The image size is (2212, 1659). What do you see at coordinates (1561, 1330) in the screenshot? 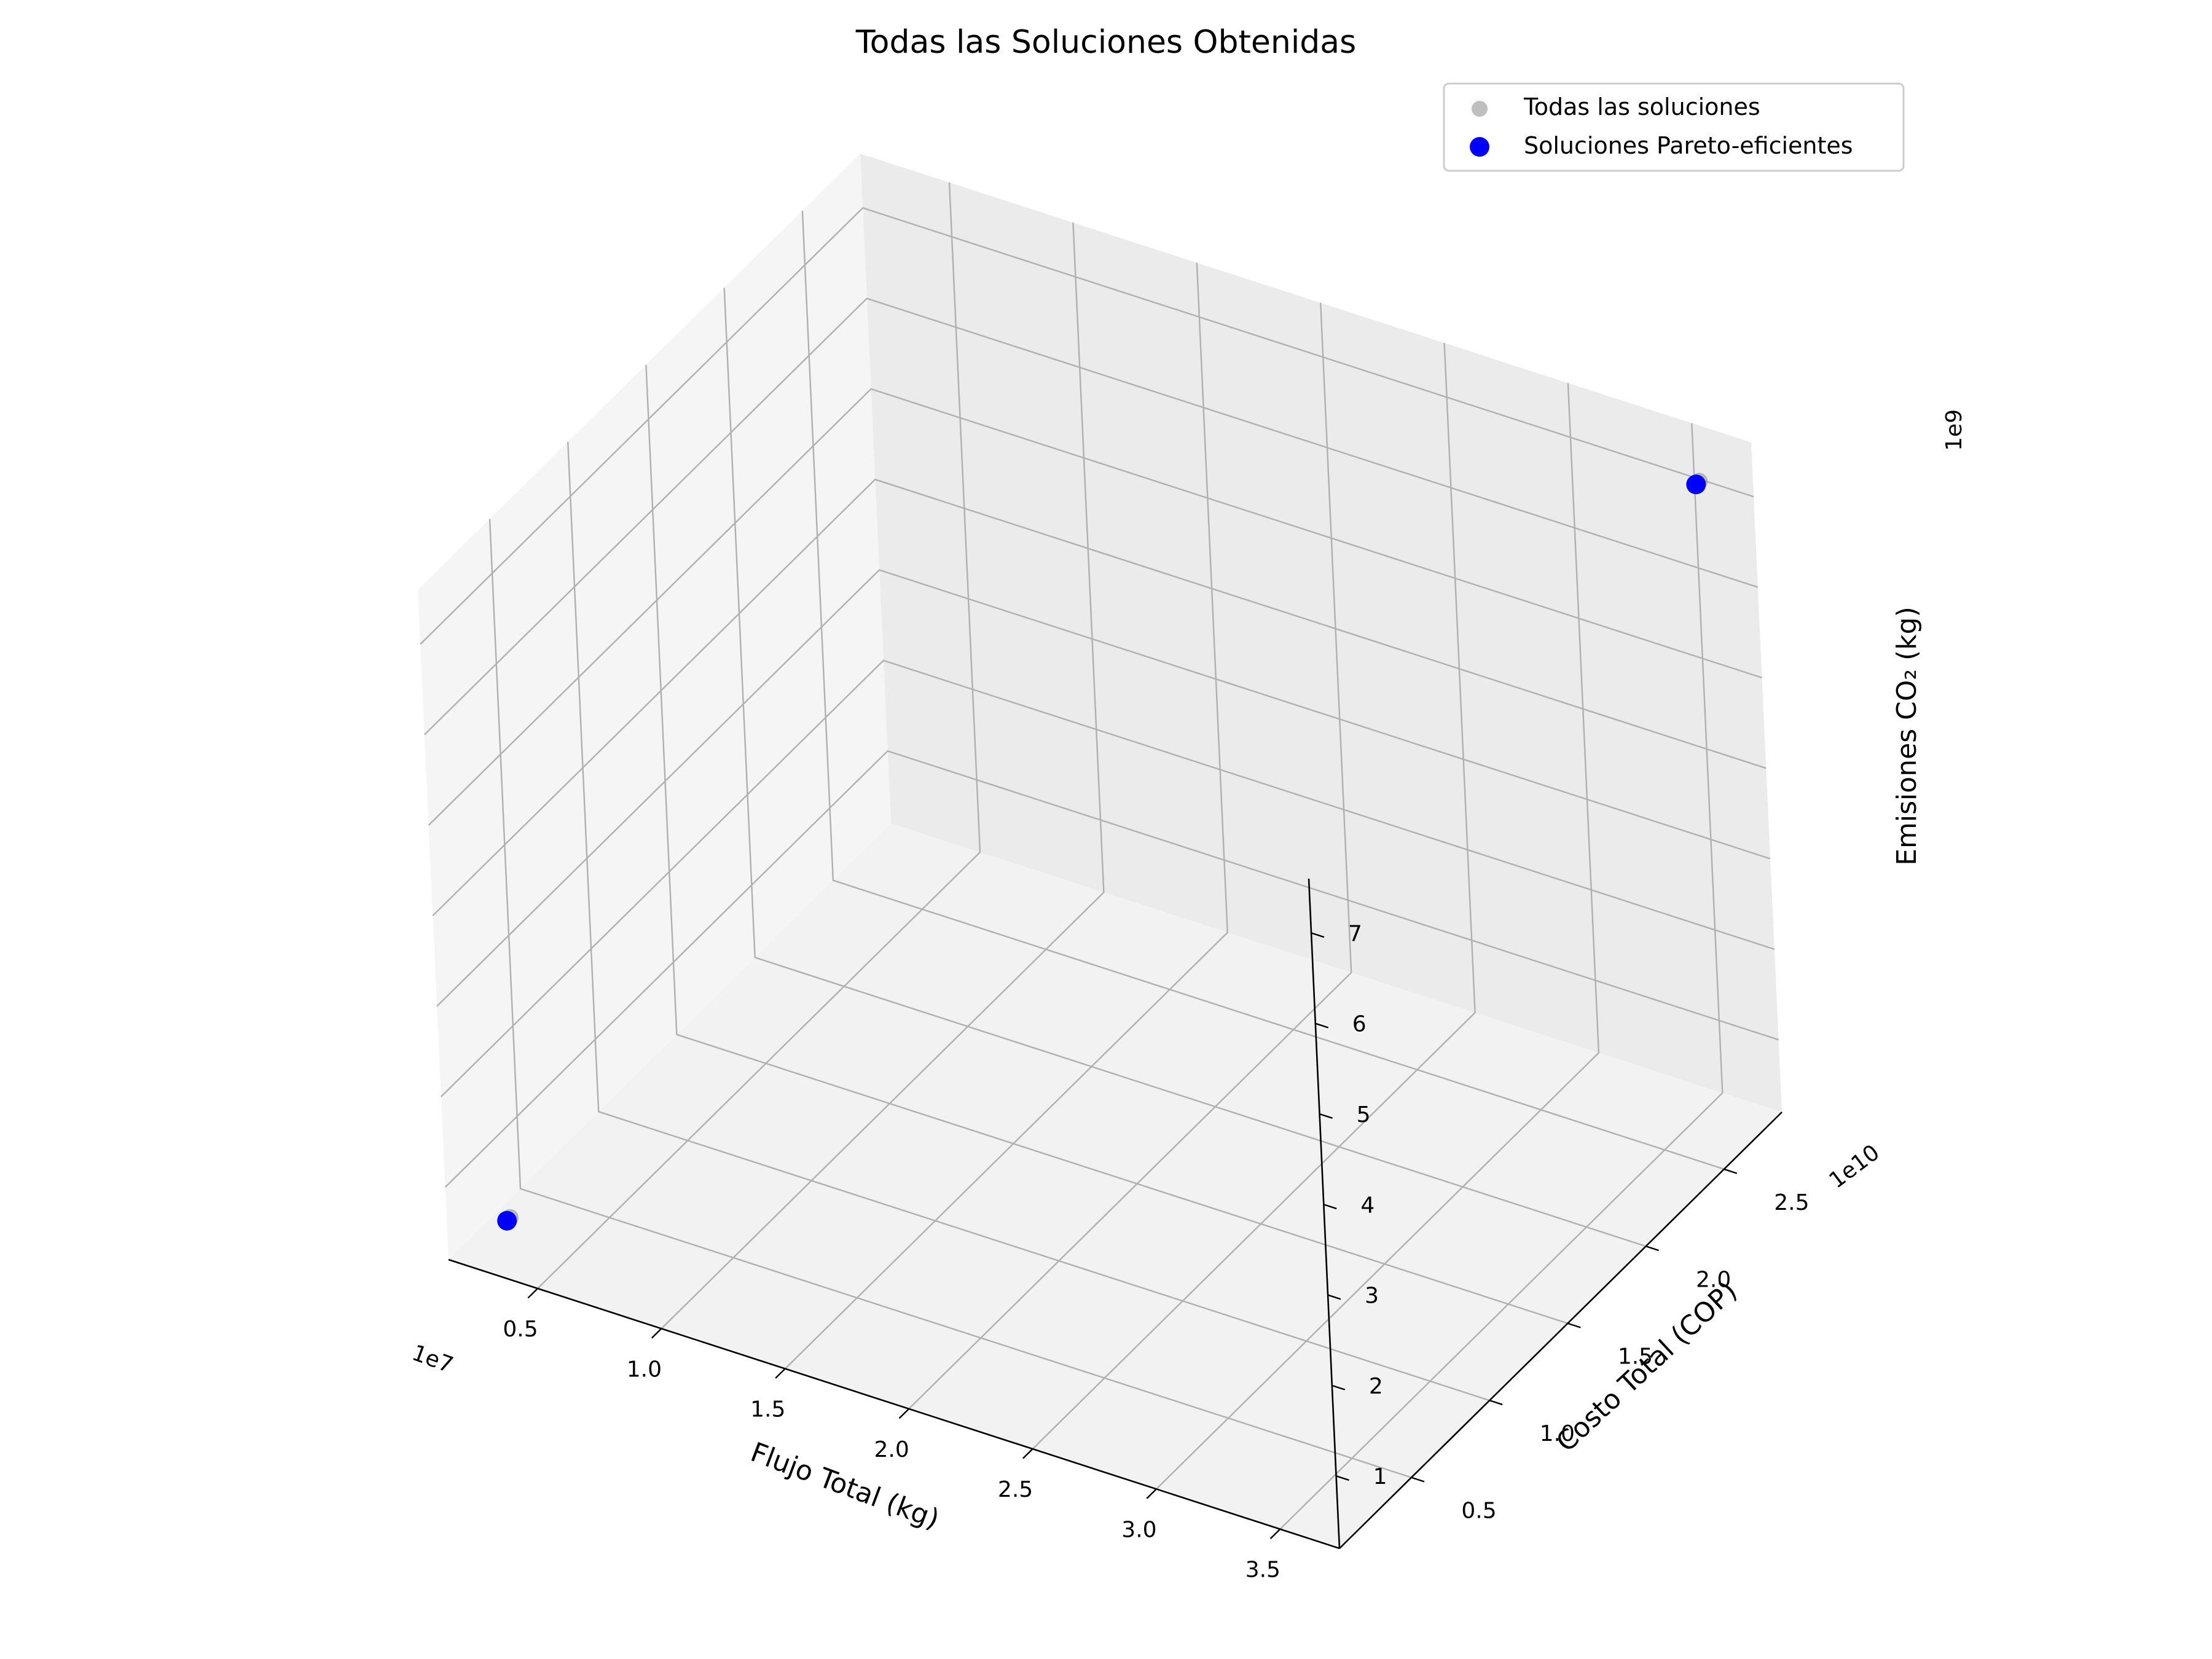
I see `y-axis-line` at bounding box center [1561, 1330].